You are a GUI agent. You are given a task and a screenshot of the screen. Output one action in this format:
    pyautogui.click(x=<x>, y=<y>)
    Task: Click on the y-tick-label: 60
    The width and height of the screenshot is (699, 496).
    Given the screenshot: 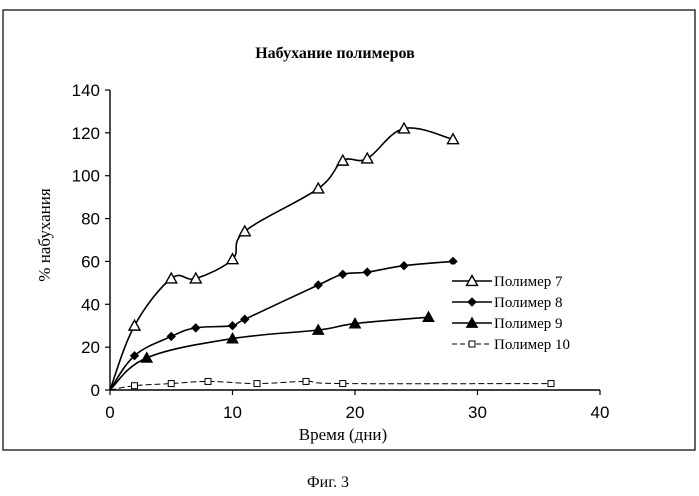 What is the action you would take?
    pyautogui.click(x=90, y=261)
    